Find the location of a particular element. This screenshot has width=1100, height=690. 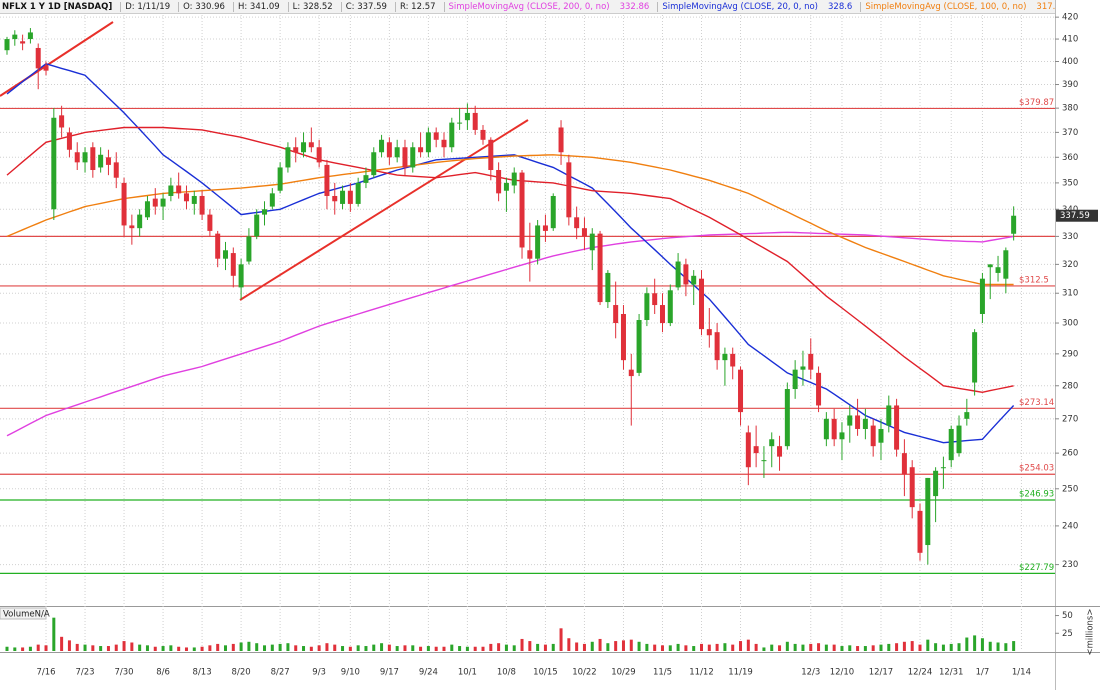

y-tick-label: 380 is located at coordinates (1070, 109).